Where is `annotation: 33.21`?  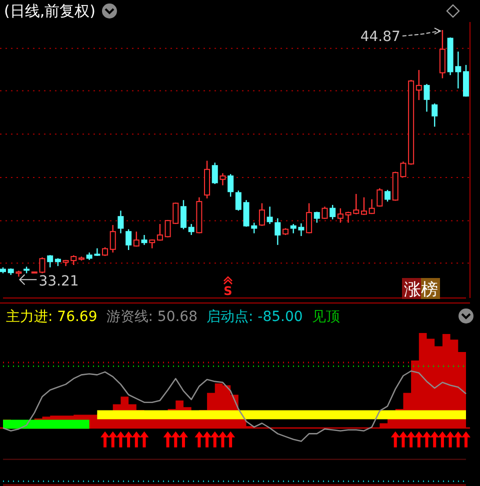
annotation: 33.21 is located at coordinates (58, 282).